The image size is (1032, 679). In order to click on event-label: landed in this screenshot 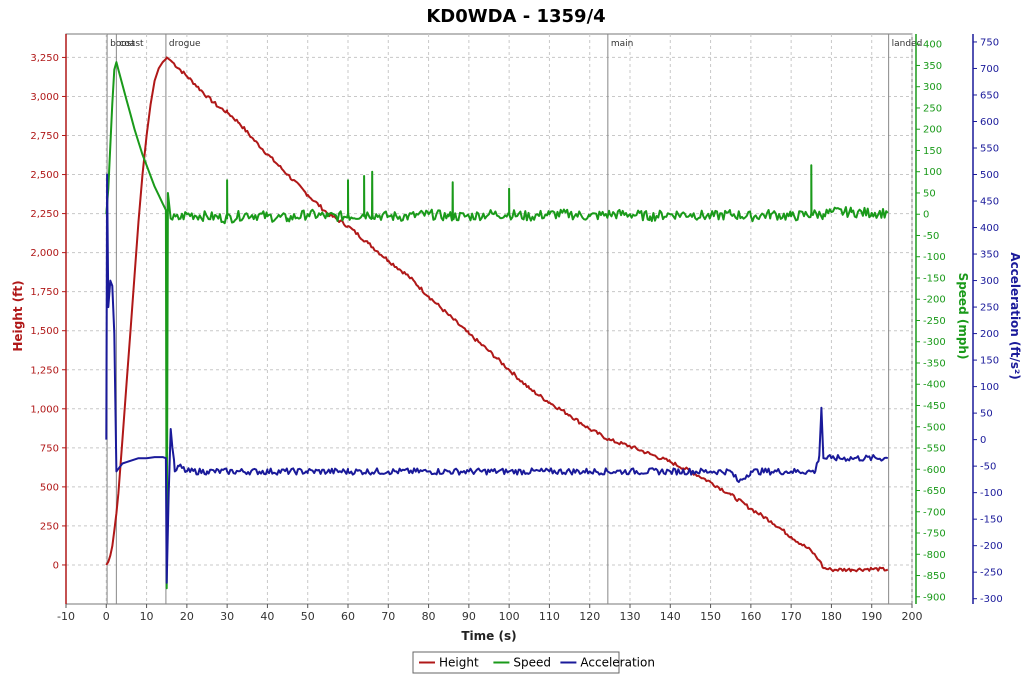, I will do `click(907, 44)`.